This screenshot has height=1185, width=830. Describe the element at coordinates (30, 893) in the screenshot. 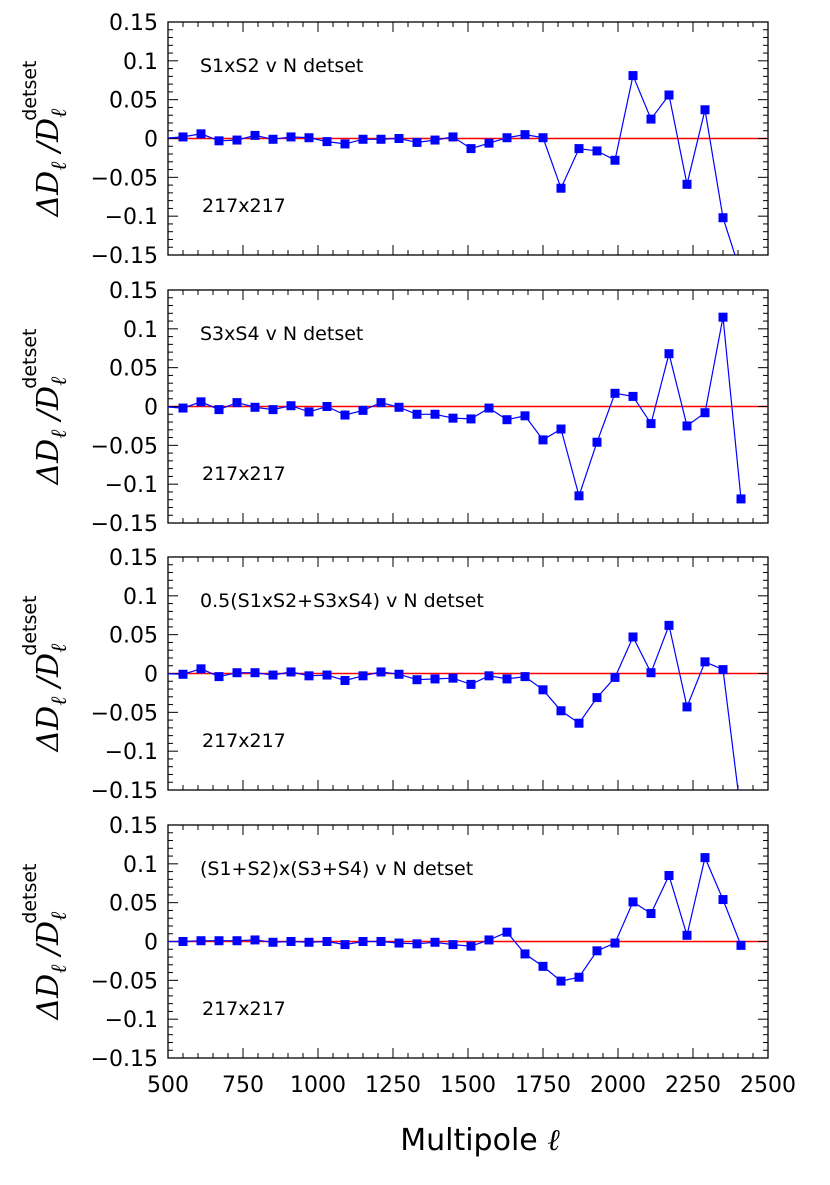

I see `ylabel-sup: detset` at that location.